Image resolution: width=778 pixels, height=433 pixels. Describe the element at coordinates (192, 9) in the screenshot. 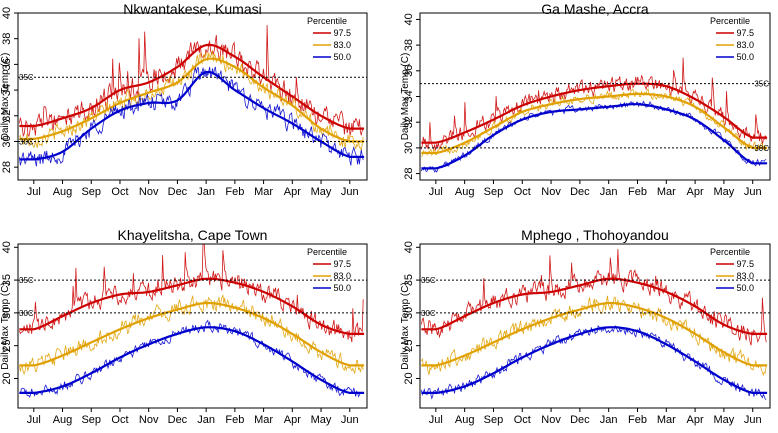

I see `chart-title: Nkwantakese, Kumasi` at that location.